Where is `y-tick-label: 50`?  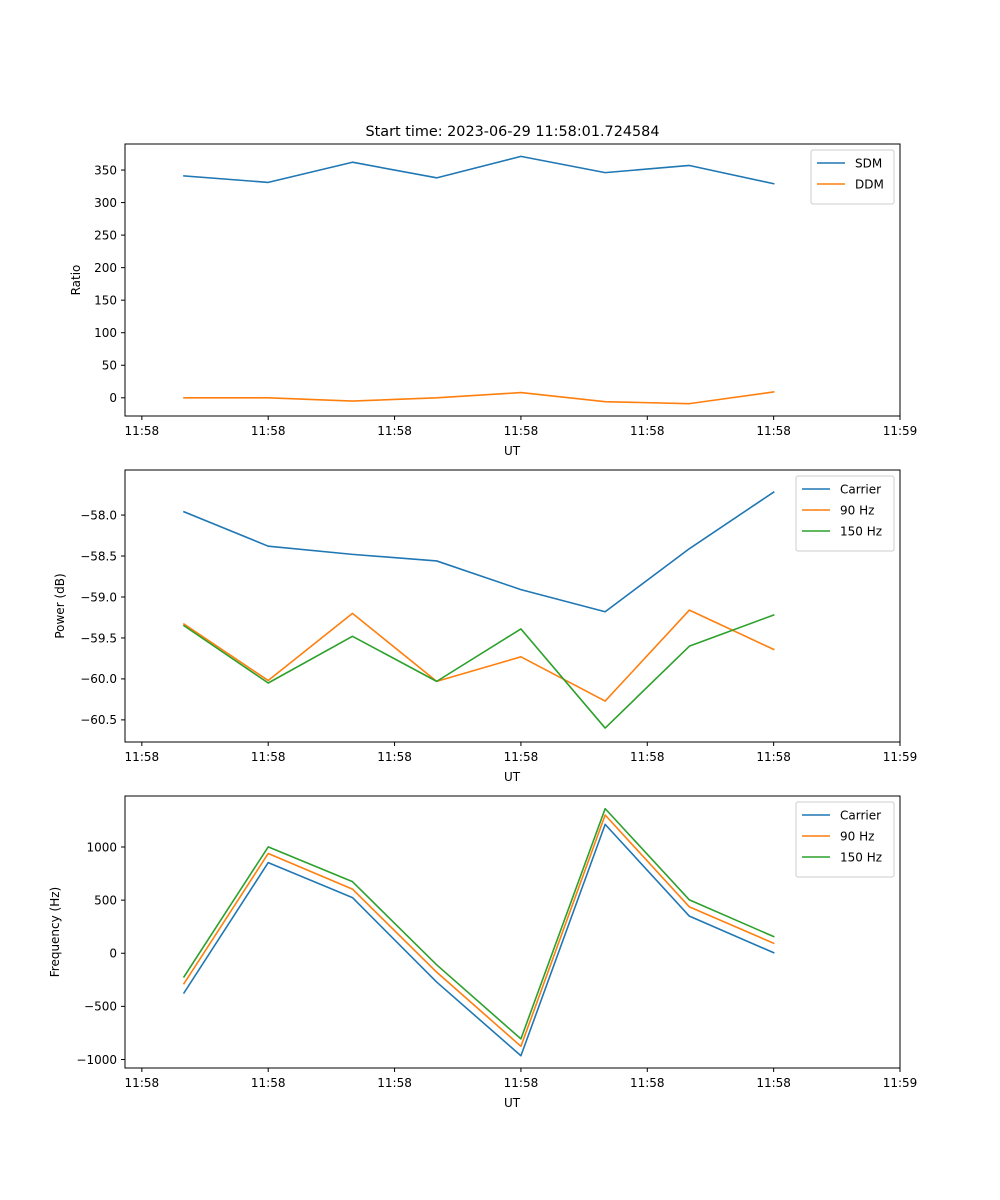 y-tick-label: 50 is located at coordinates (109, 366).